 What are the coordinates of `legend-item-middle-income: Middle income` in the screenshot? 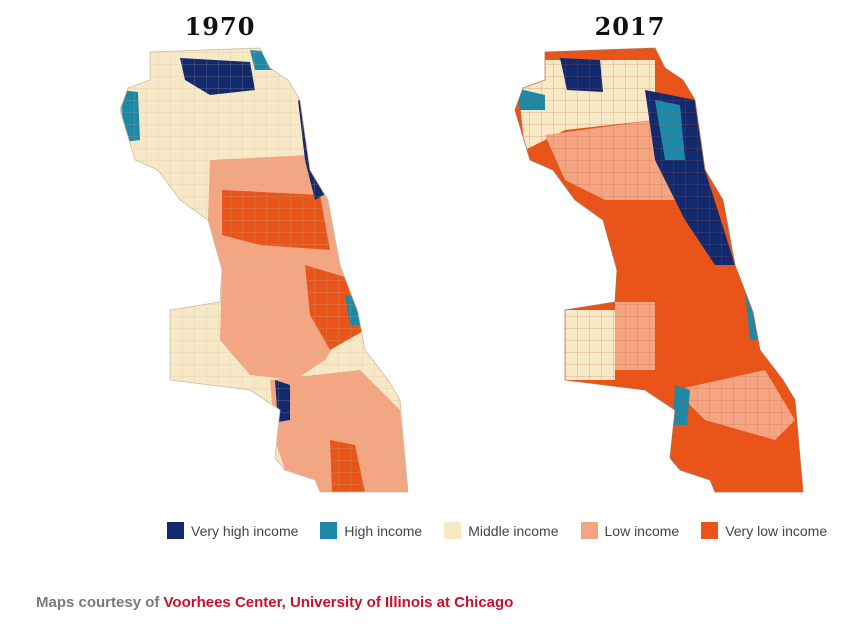 It's located at (501, 530).